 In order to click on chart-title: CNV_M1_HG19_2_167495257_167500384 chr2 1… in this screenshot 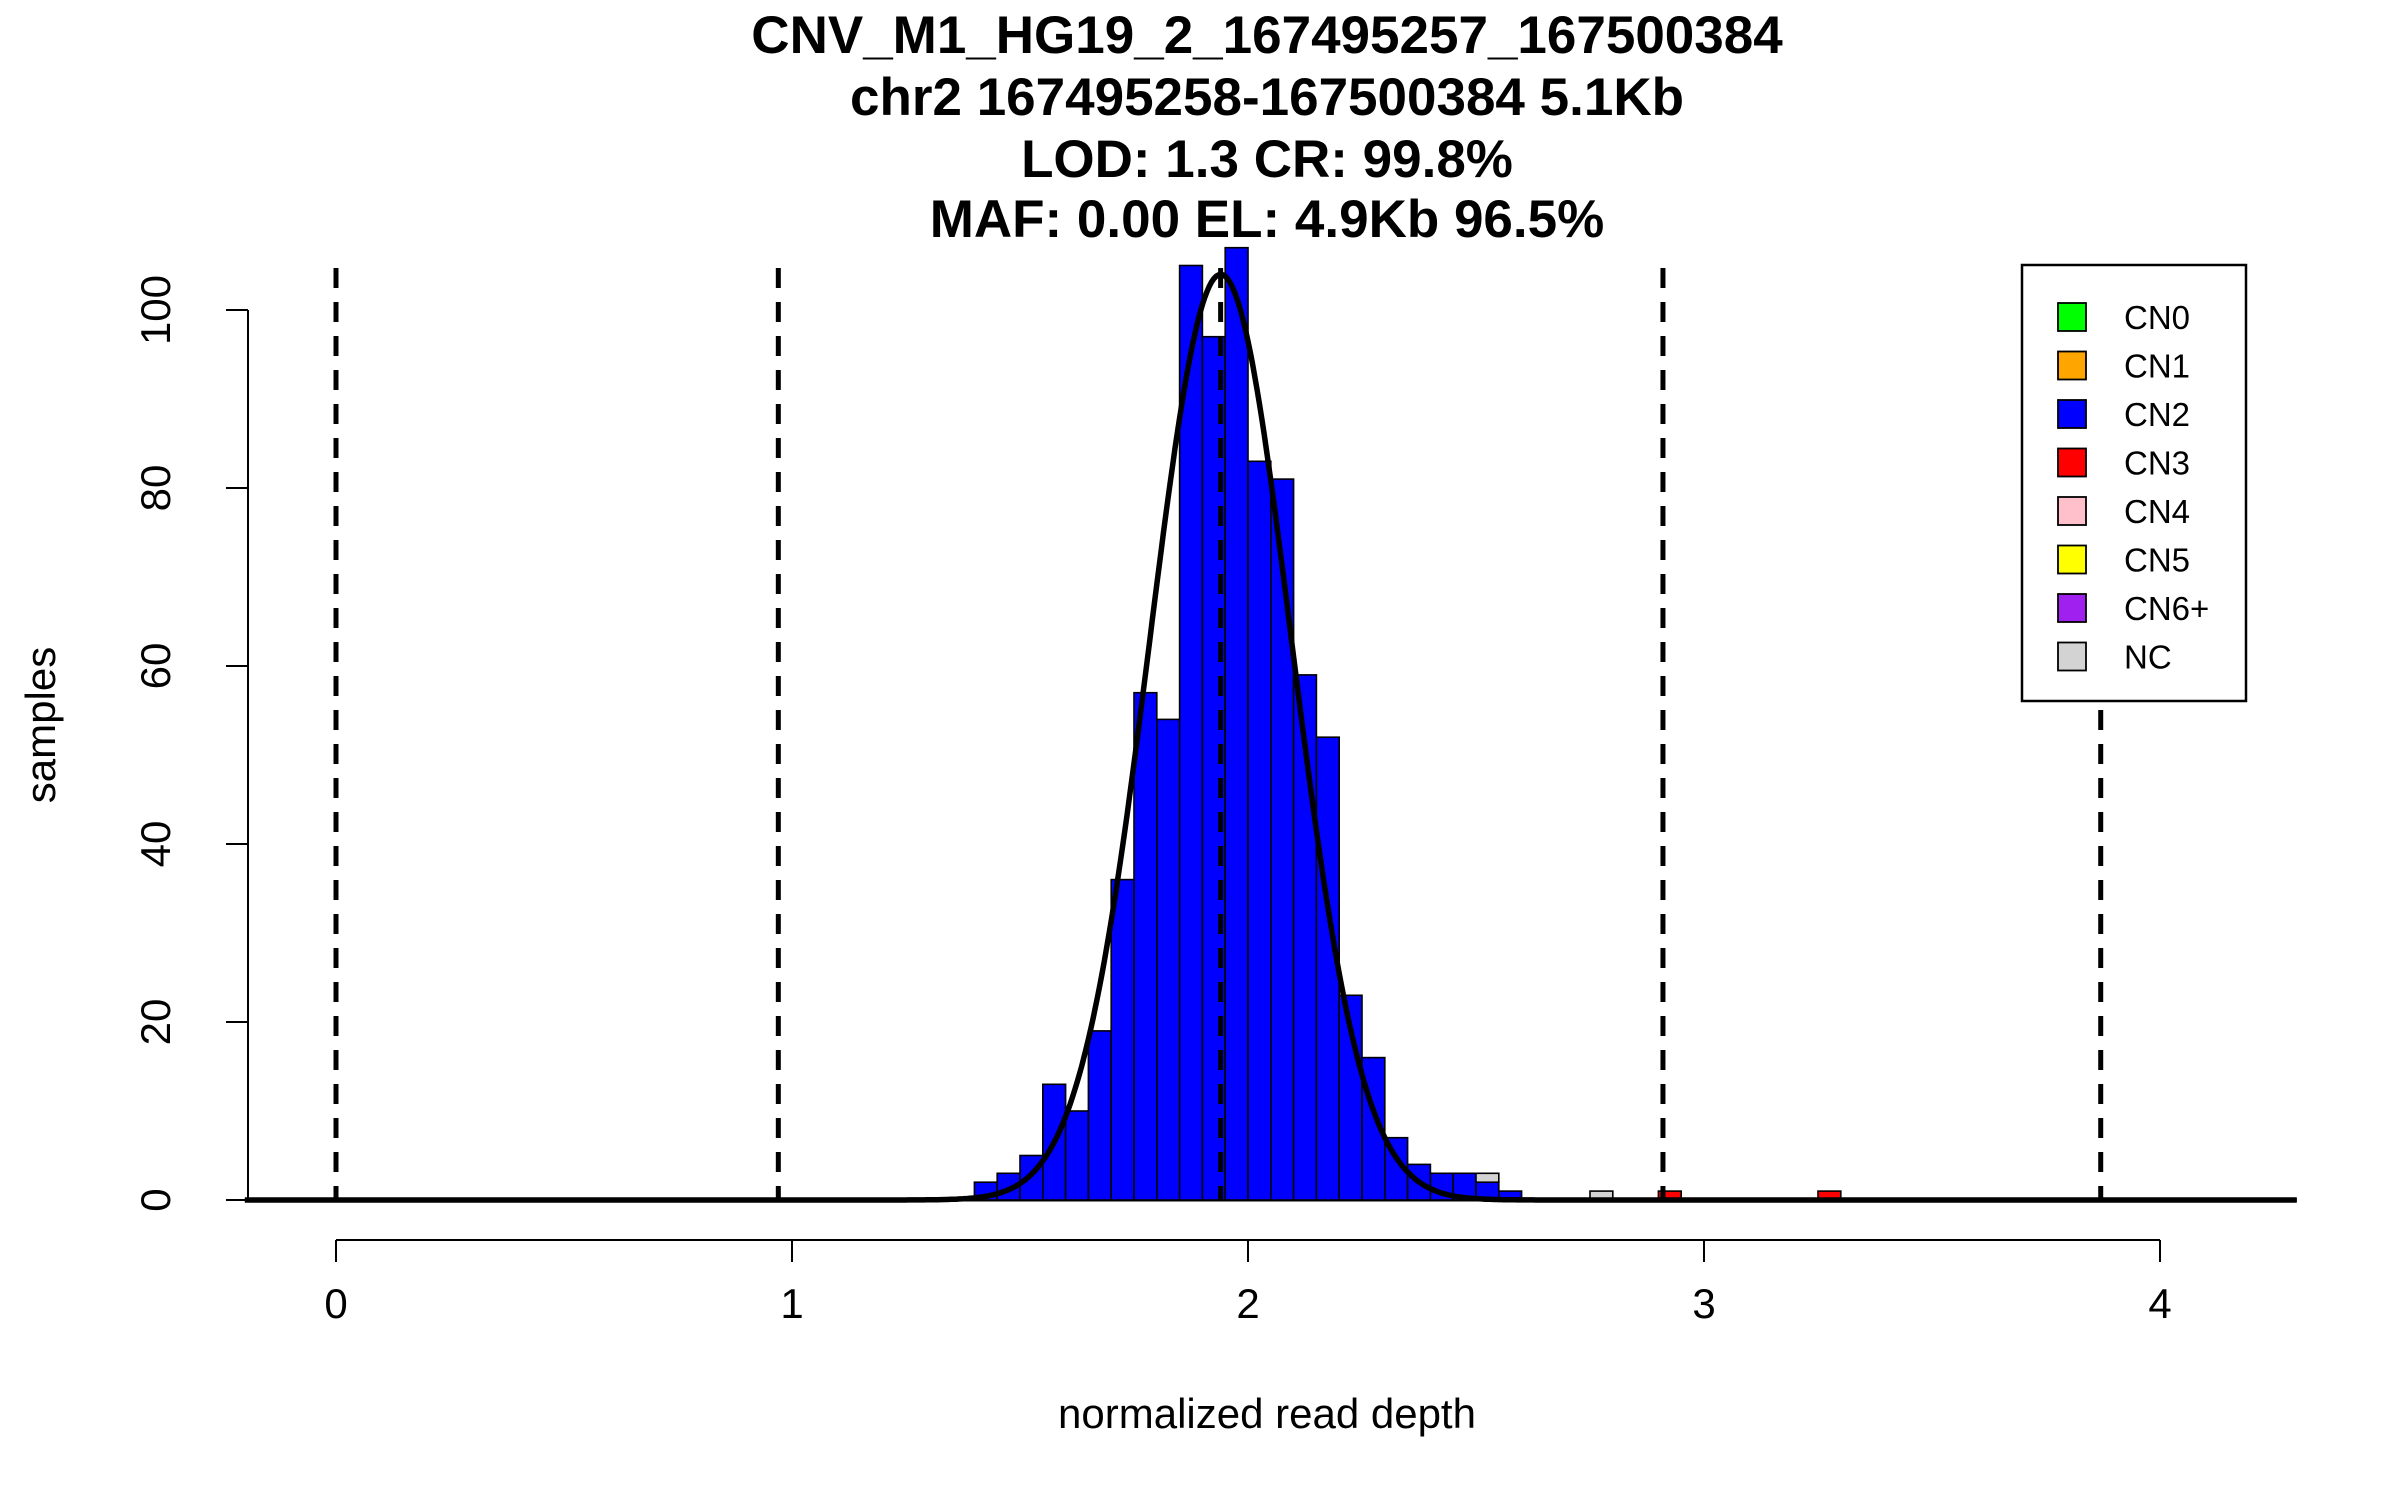, I will do `click(1267, 127)`.